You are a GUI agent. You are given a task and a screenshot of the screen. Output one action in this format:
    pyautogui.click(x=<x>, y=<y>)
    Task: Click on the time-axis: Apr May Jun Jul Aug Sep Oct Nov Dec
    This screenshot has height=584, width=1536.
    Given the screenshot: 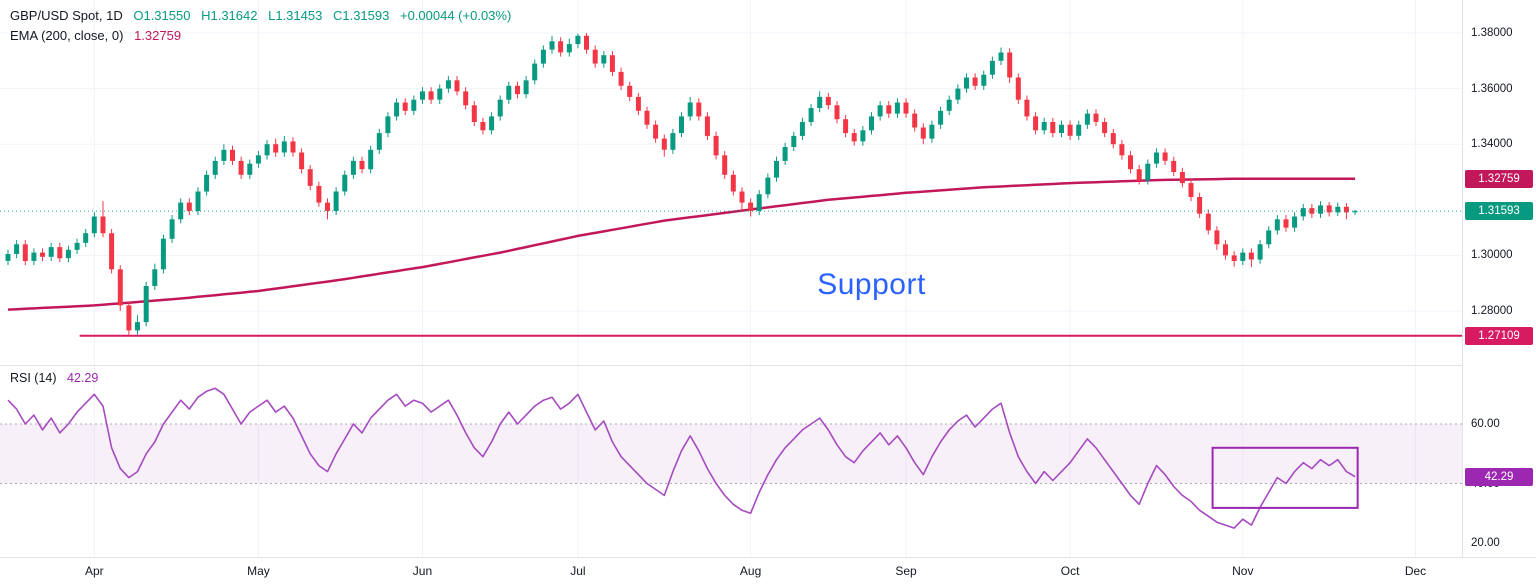 What is the action you would take?
    pyautogui.click(x=768, y=570)
    